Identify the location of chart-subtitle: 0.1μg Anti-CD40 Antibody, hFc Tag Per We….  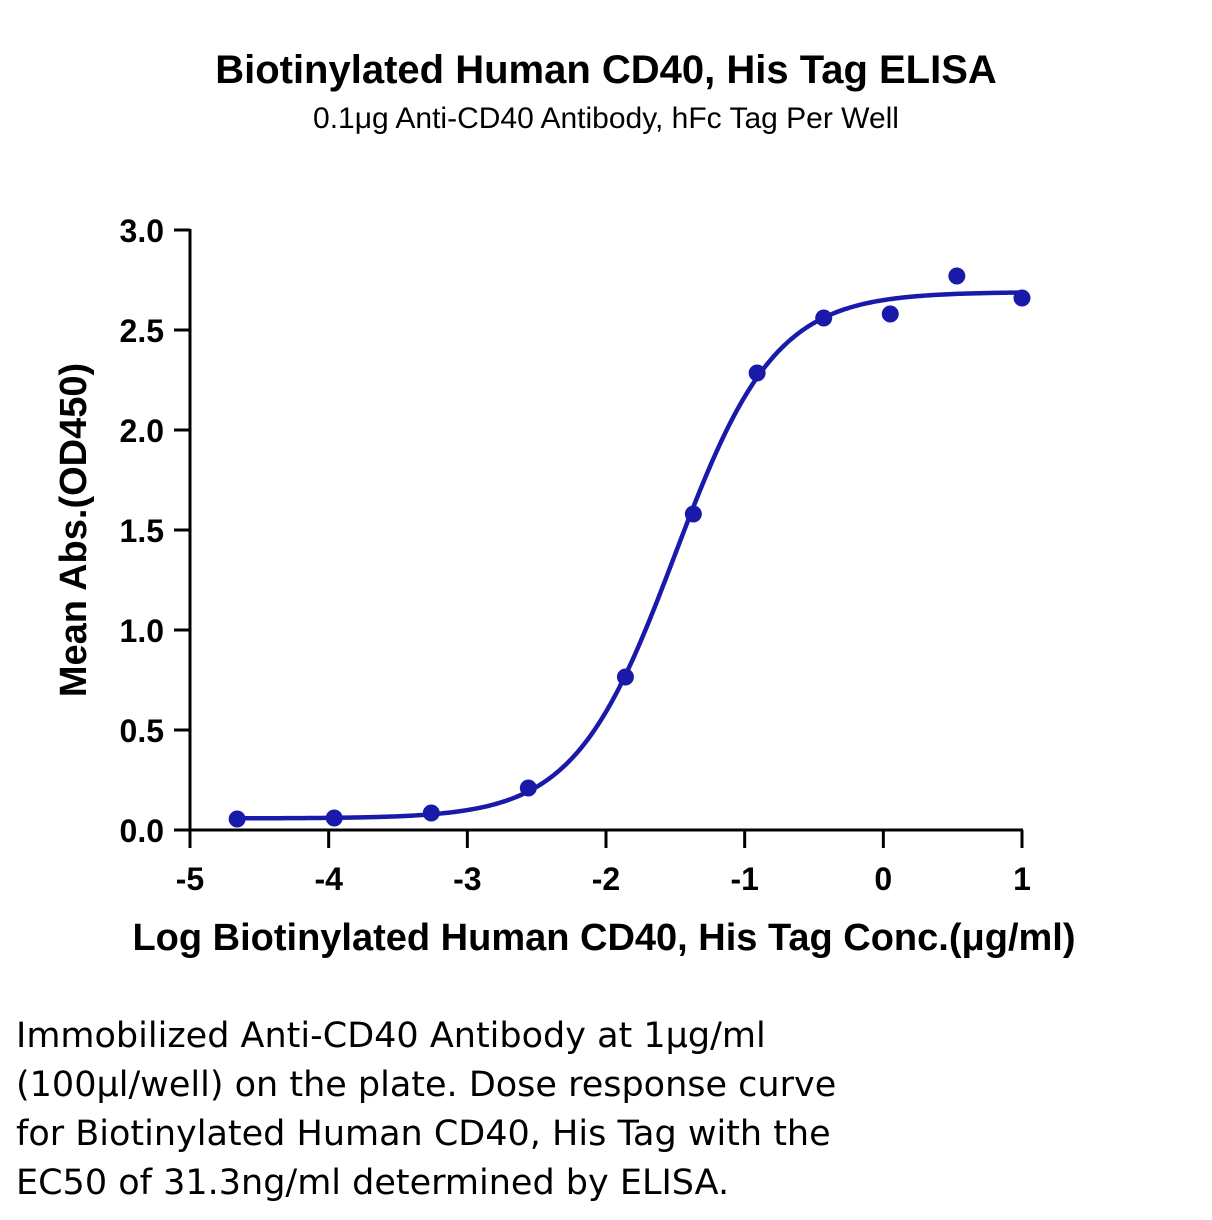
(606, 118).